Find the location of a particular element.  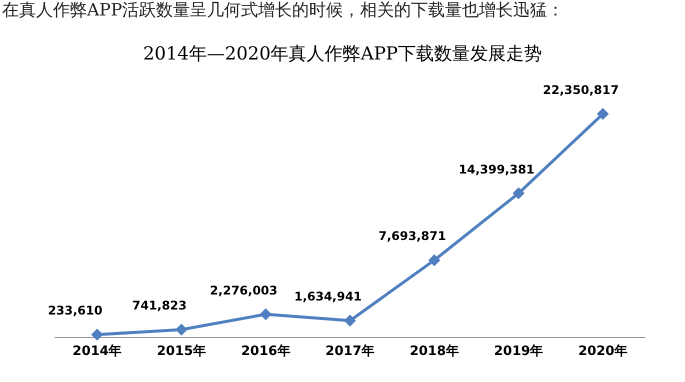

x-tick-label: 2015年 is located at coordinates (181, 351).